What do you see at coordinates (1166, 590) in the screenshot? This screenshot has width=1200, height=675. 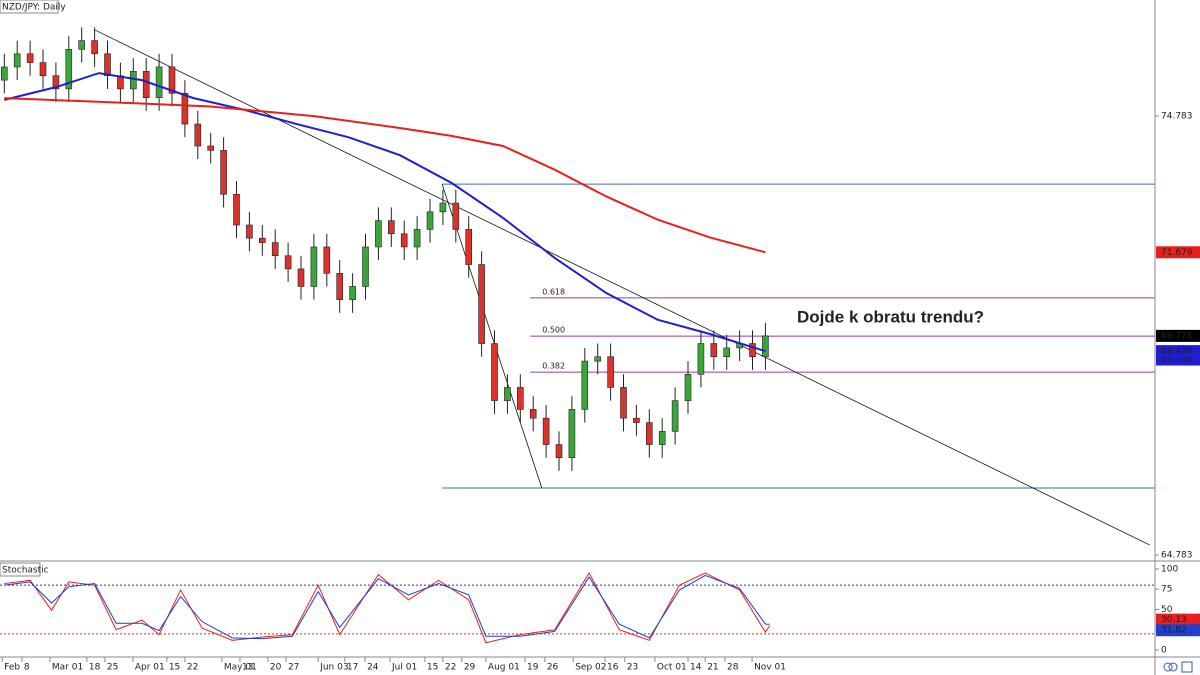 I see `y-tick-label: 75` at bounding box center [1166, 590].